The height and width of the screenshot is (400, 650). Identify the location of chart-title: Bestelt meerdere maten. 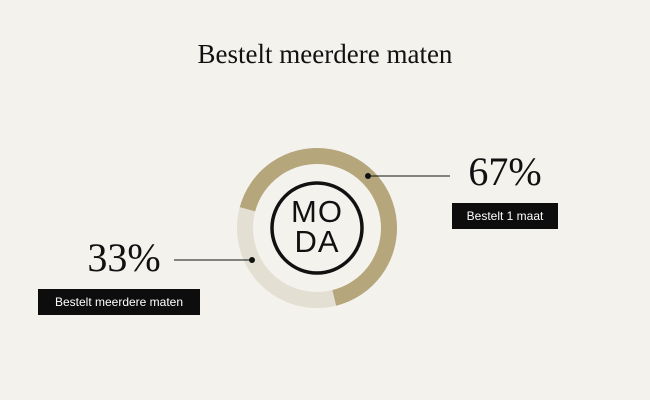
(325, 54).